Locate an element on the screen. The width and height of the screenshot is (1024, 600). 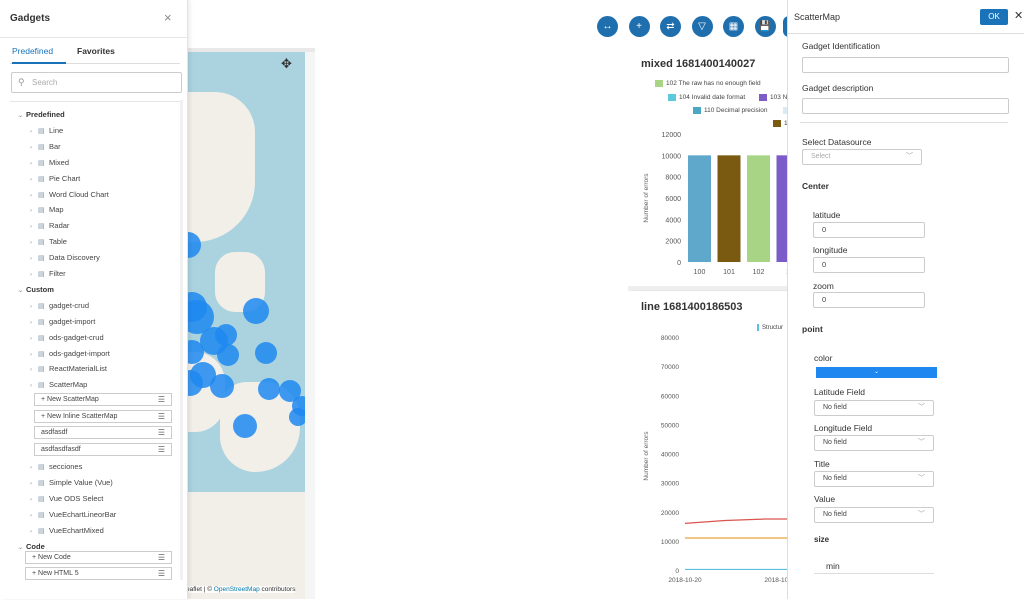
ok-button: OK is located at coordinates (994, 17).